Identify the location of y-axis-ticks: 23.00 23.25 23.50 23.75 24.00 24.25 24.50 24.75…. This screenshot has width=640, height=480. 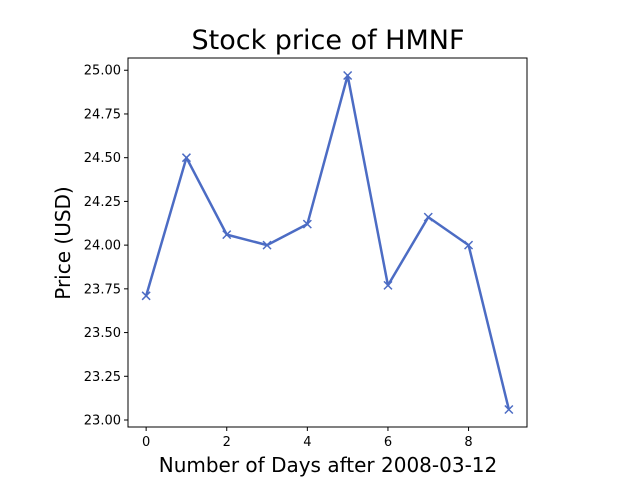
(106, 246).